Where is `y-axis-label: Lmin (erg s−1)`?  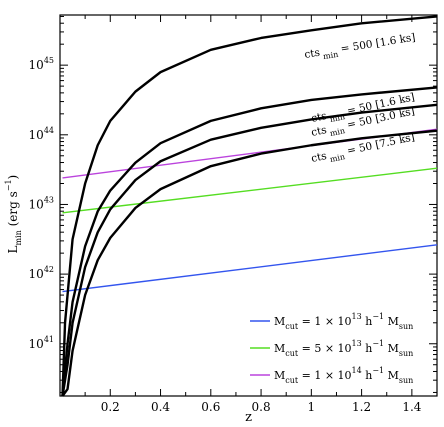
y-axis-label: Lmin (erg s−1) is located at coordinates (13, 214).